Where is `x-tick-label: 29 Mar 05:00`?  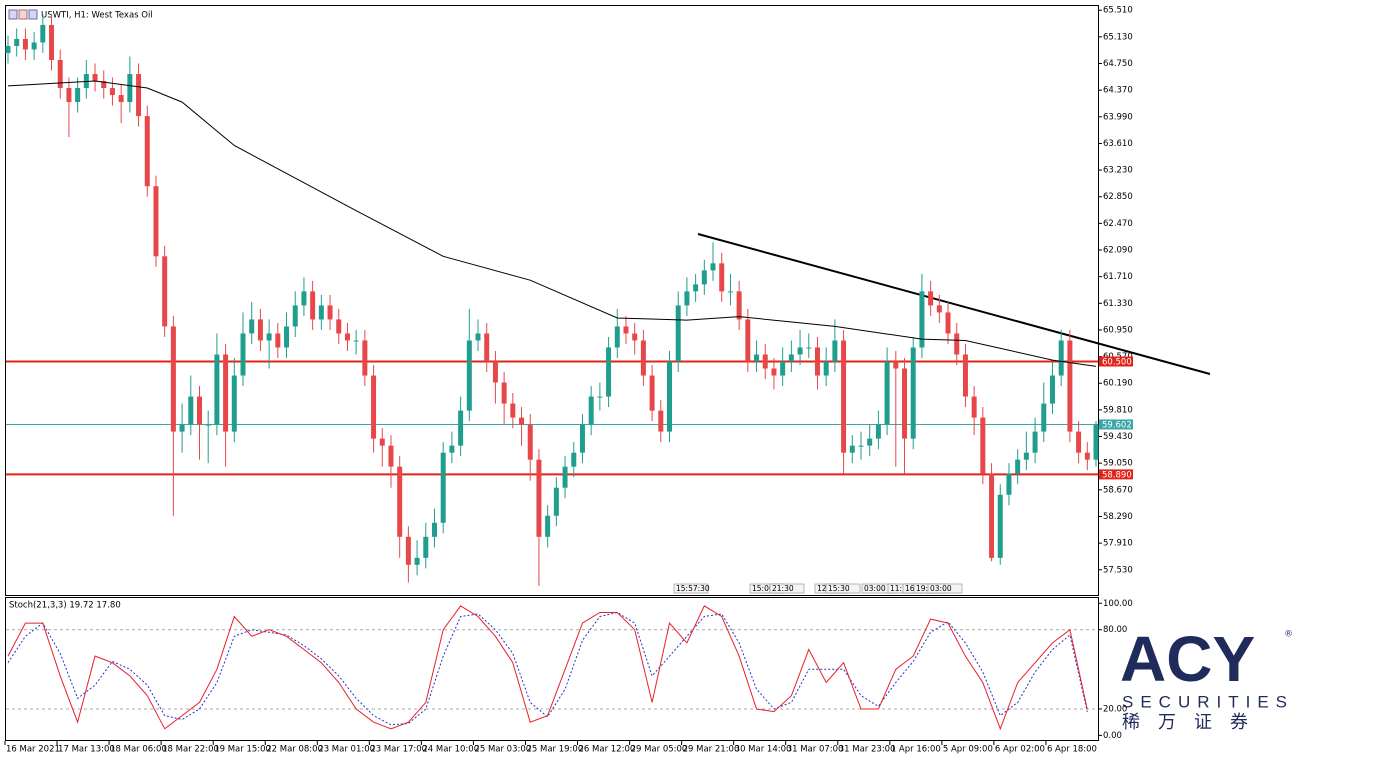 x-tick-label: 29 Mar 05:00 is located at coordinates (659, 750).